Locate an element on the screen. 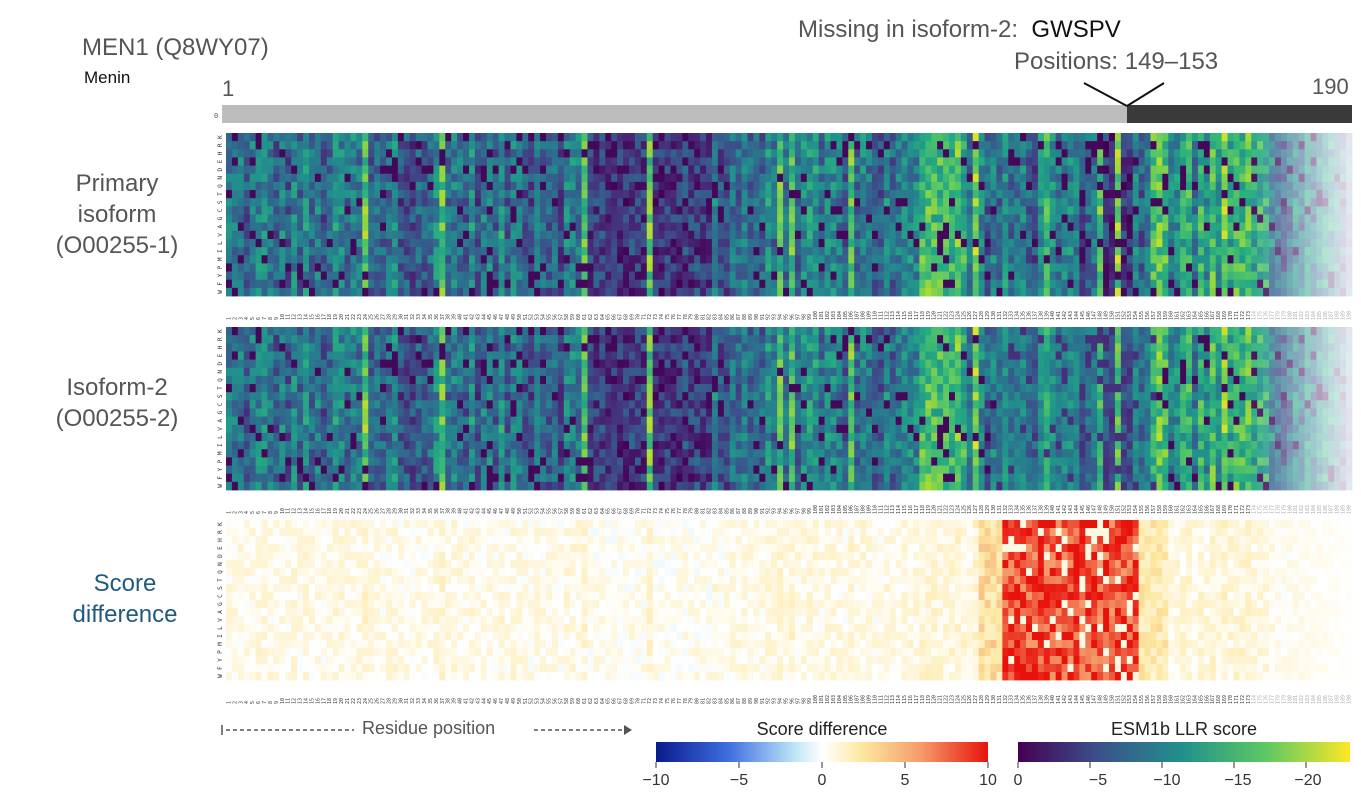 The width and height of the screenshot is (1361, 803). residue-tick-label: 82 is located at coordinates (710, 317).